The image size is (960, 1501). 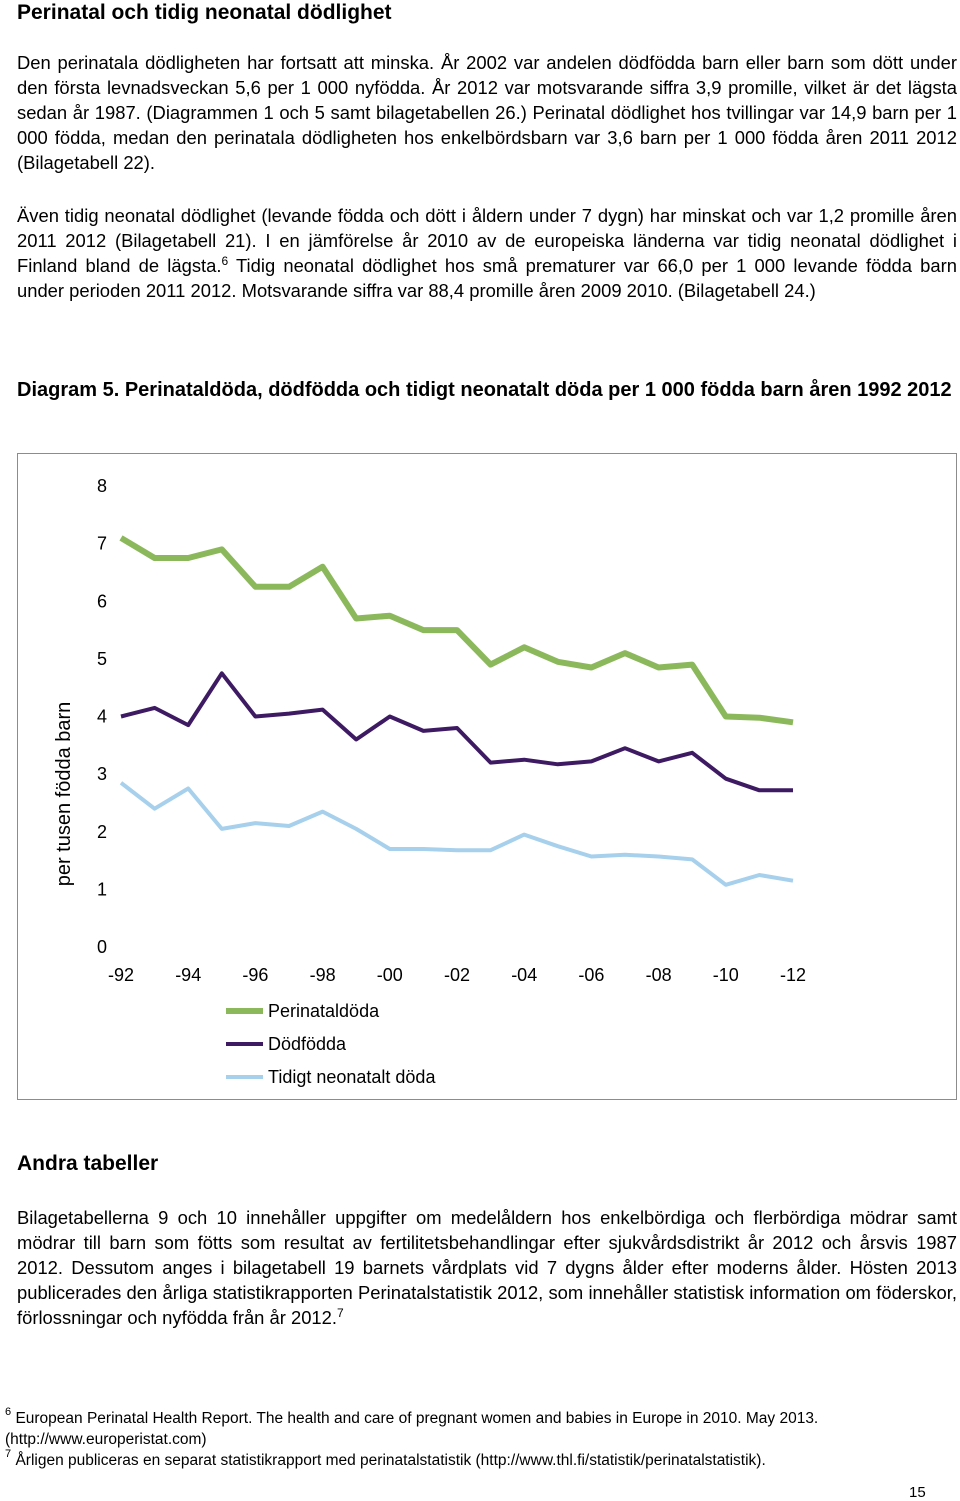 What do you see at coordinates (390, 975) in the screenshot?
I see `x-tick-label: -00` at bounding box center [390, 975].